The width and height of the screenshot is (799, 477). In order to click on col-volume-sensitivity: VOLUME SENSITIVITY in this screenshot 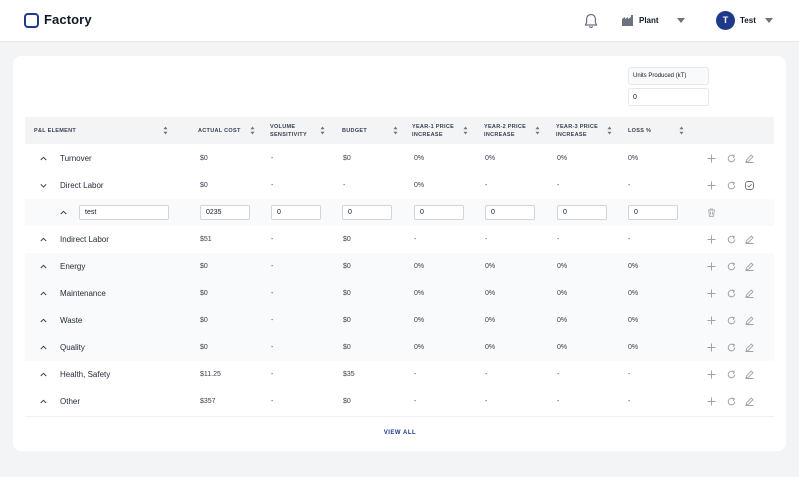, I will do `click(288, 131)`.